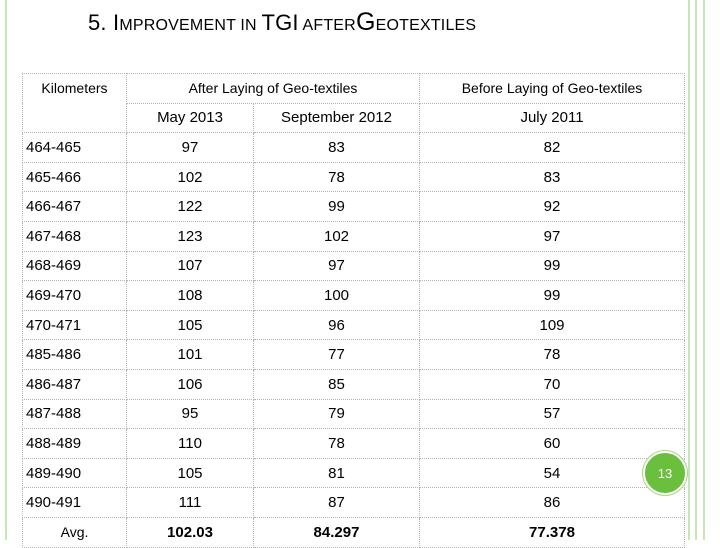 The width and height of the screenshot is (720, 548). What do you see at coordinates (552, 147) in the screenshot?
I see `tgi-value-cell: 82` at bounding box center [552, 147].